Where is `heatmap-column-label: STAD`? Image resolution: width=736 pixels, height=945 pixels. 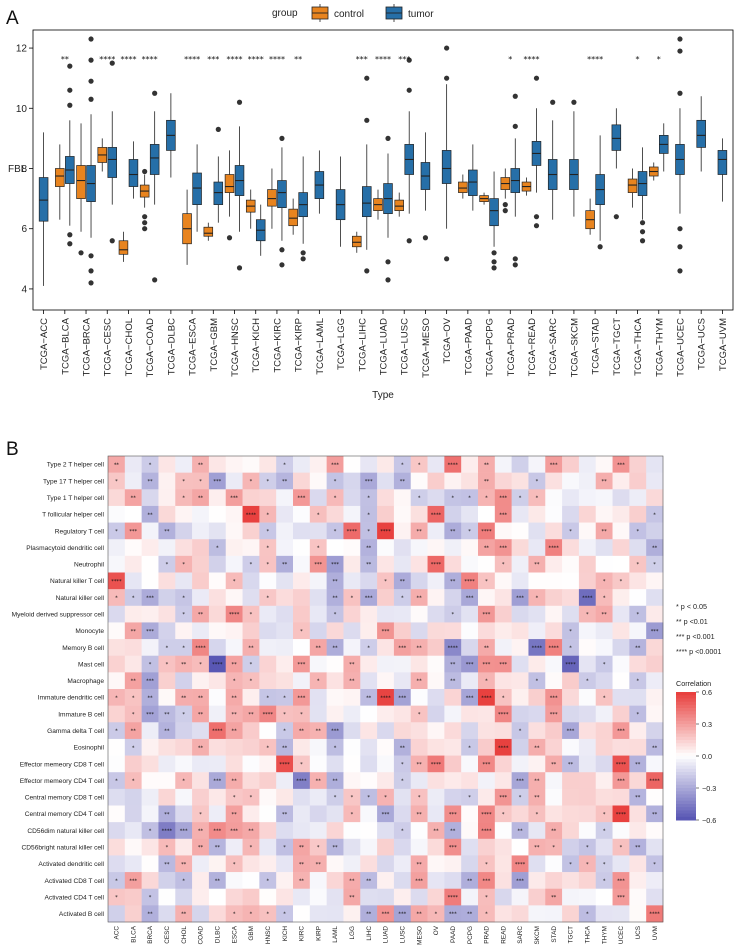
heatmap-column-label: STAD is located at coordinates (554, 934).